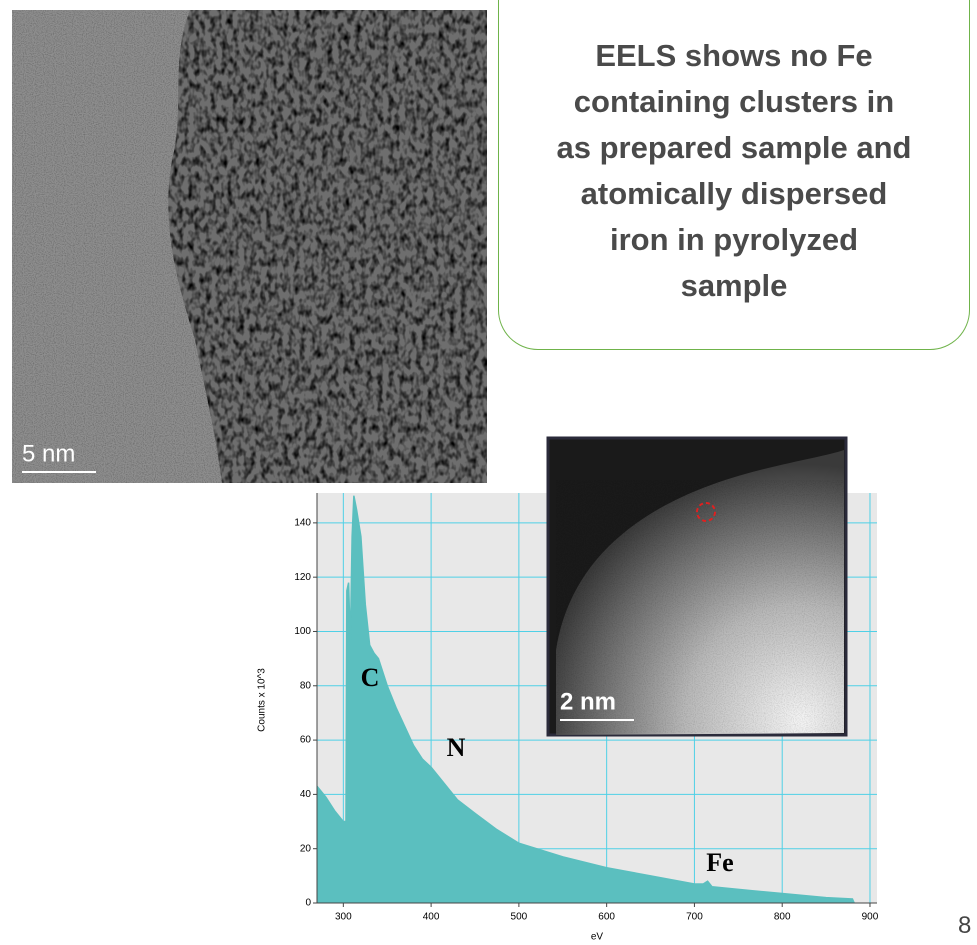 Image resolution: width=977 pixels, height=945 pixels. What do you see at coordinates (306, 740) in the screenshot?
I see `y-tick-label: 60` at bounding box center [306, 740].